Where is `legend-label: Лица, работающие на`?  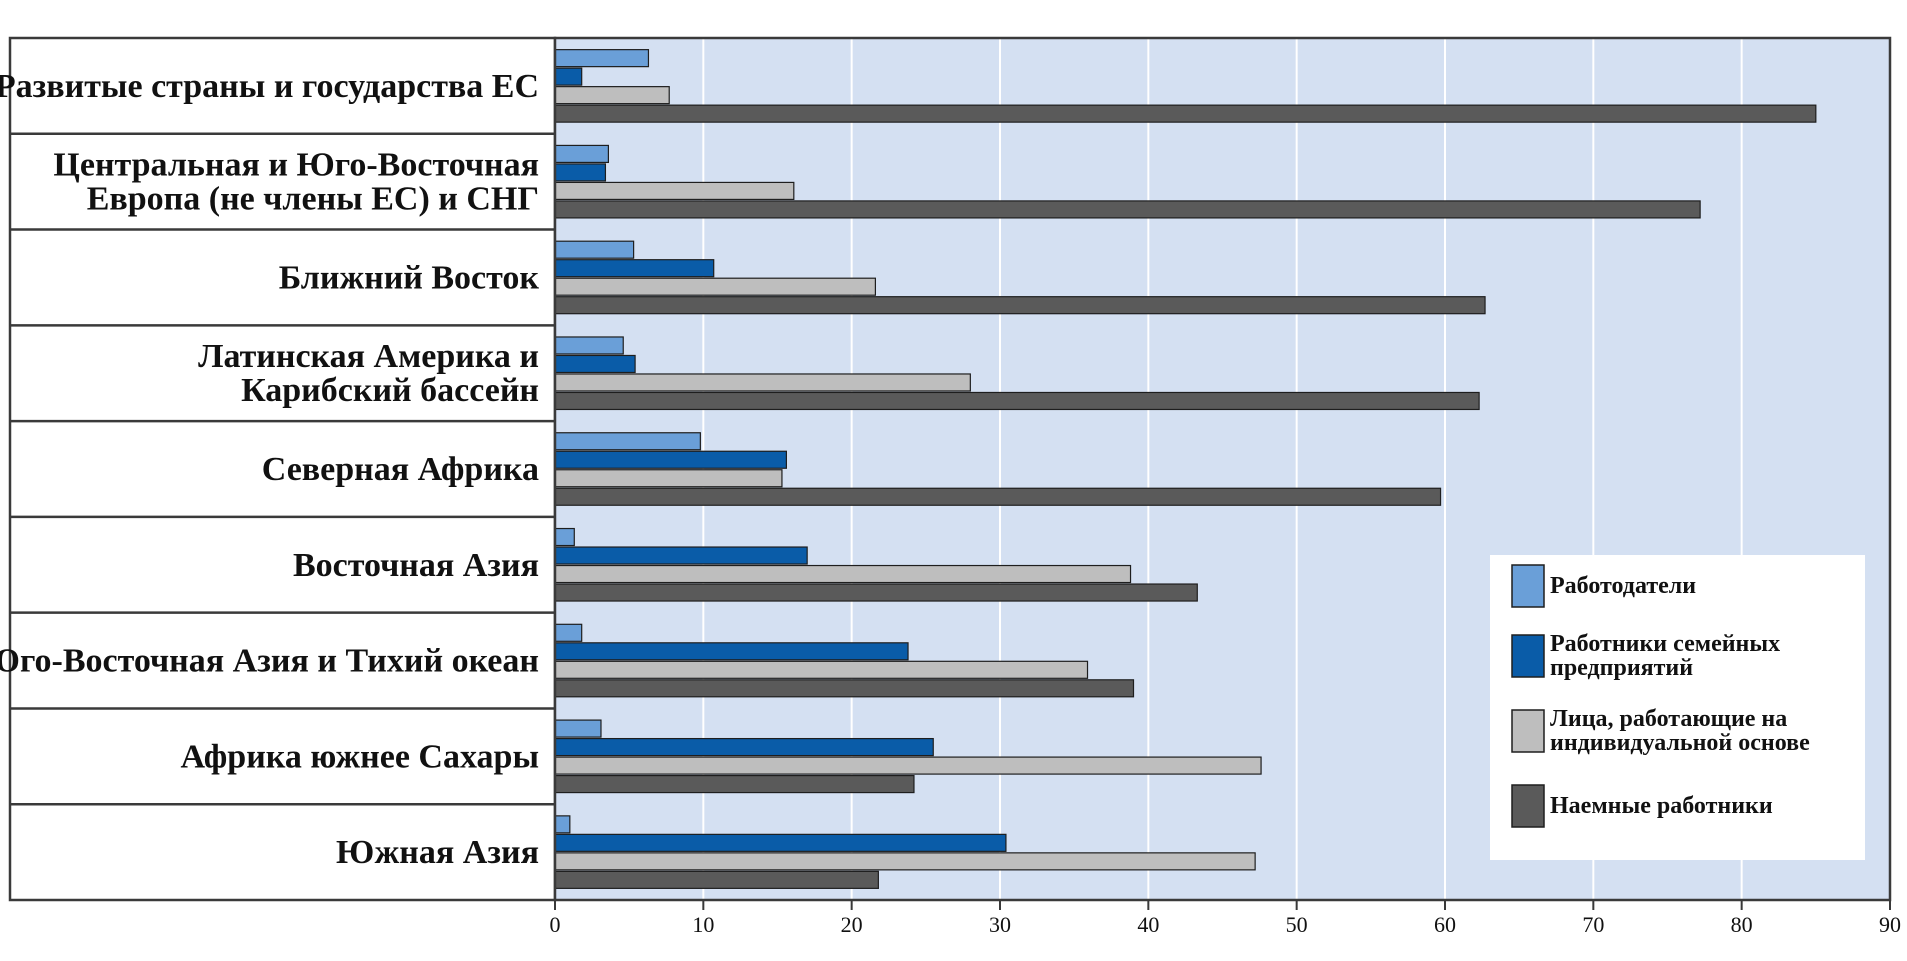
legend-label: Лица, работающие на is located at coordinates (1668, 719).